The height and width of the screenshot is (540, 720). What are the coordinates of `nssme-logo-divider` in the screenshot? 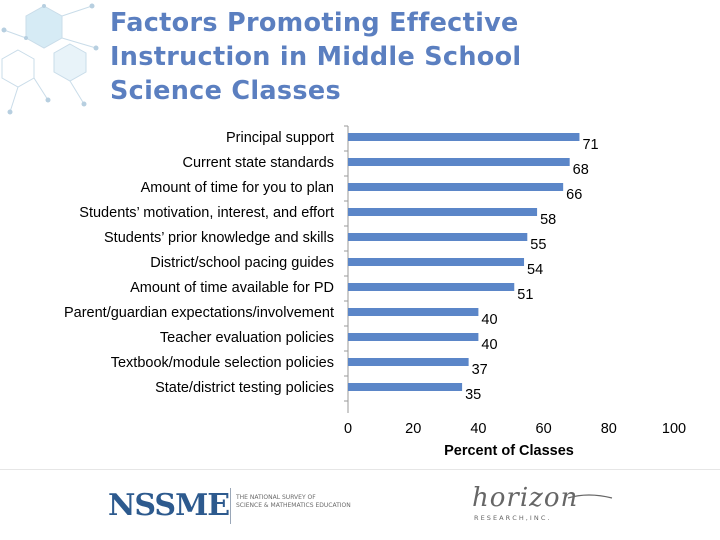 It's located at (230, 506).